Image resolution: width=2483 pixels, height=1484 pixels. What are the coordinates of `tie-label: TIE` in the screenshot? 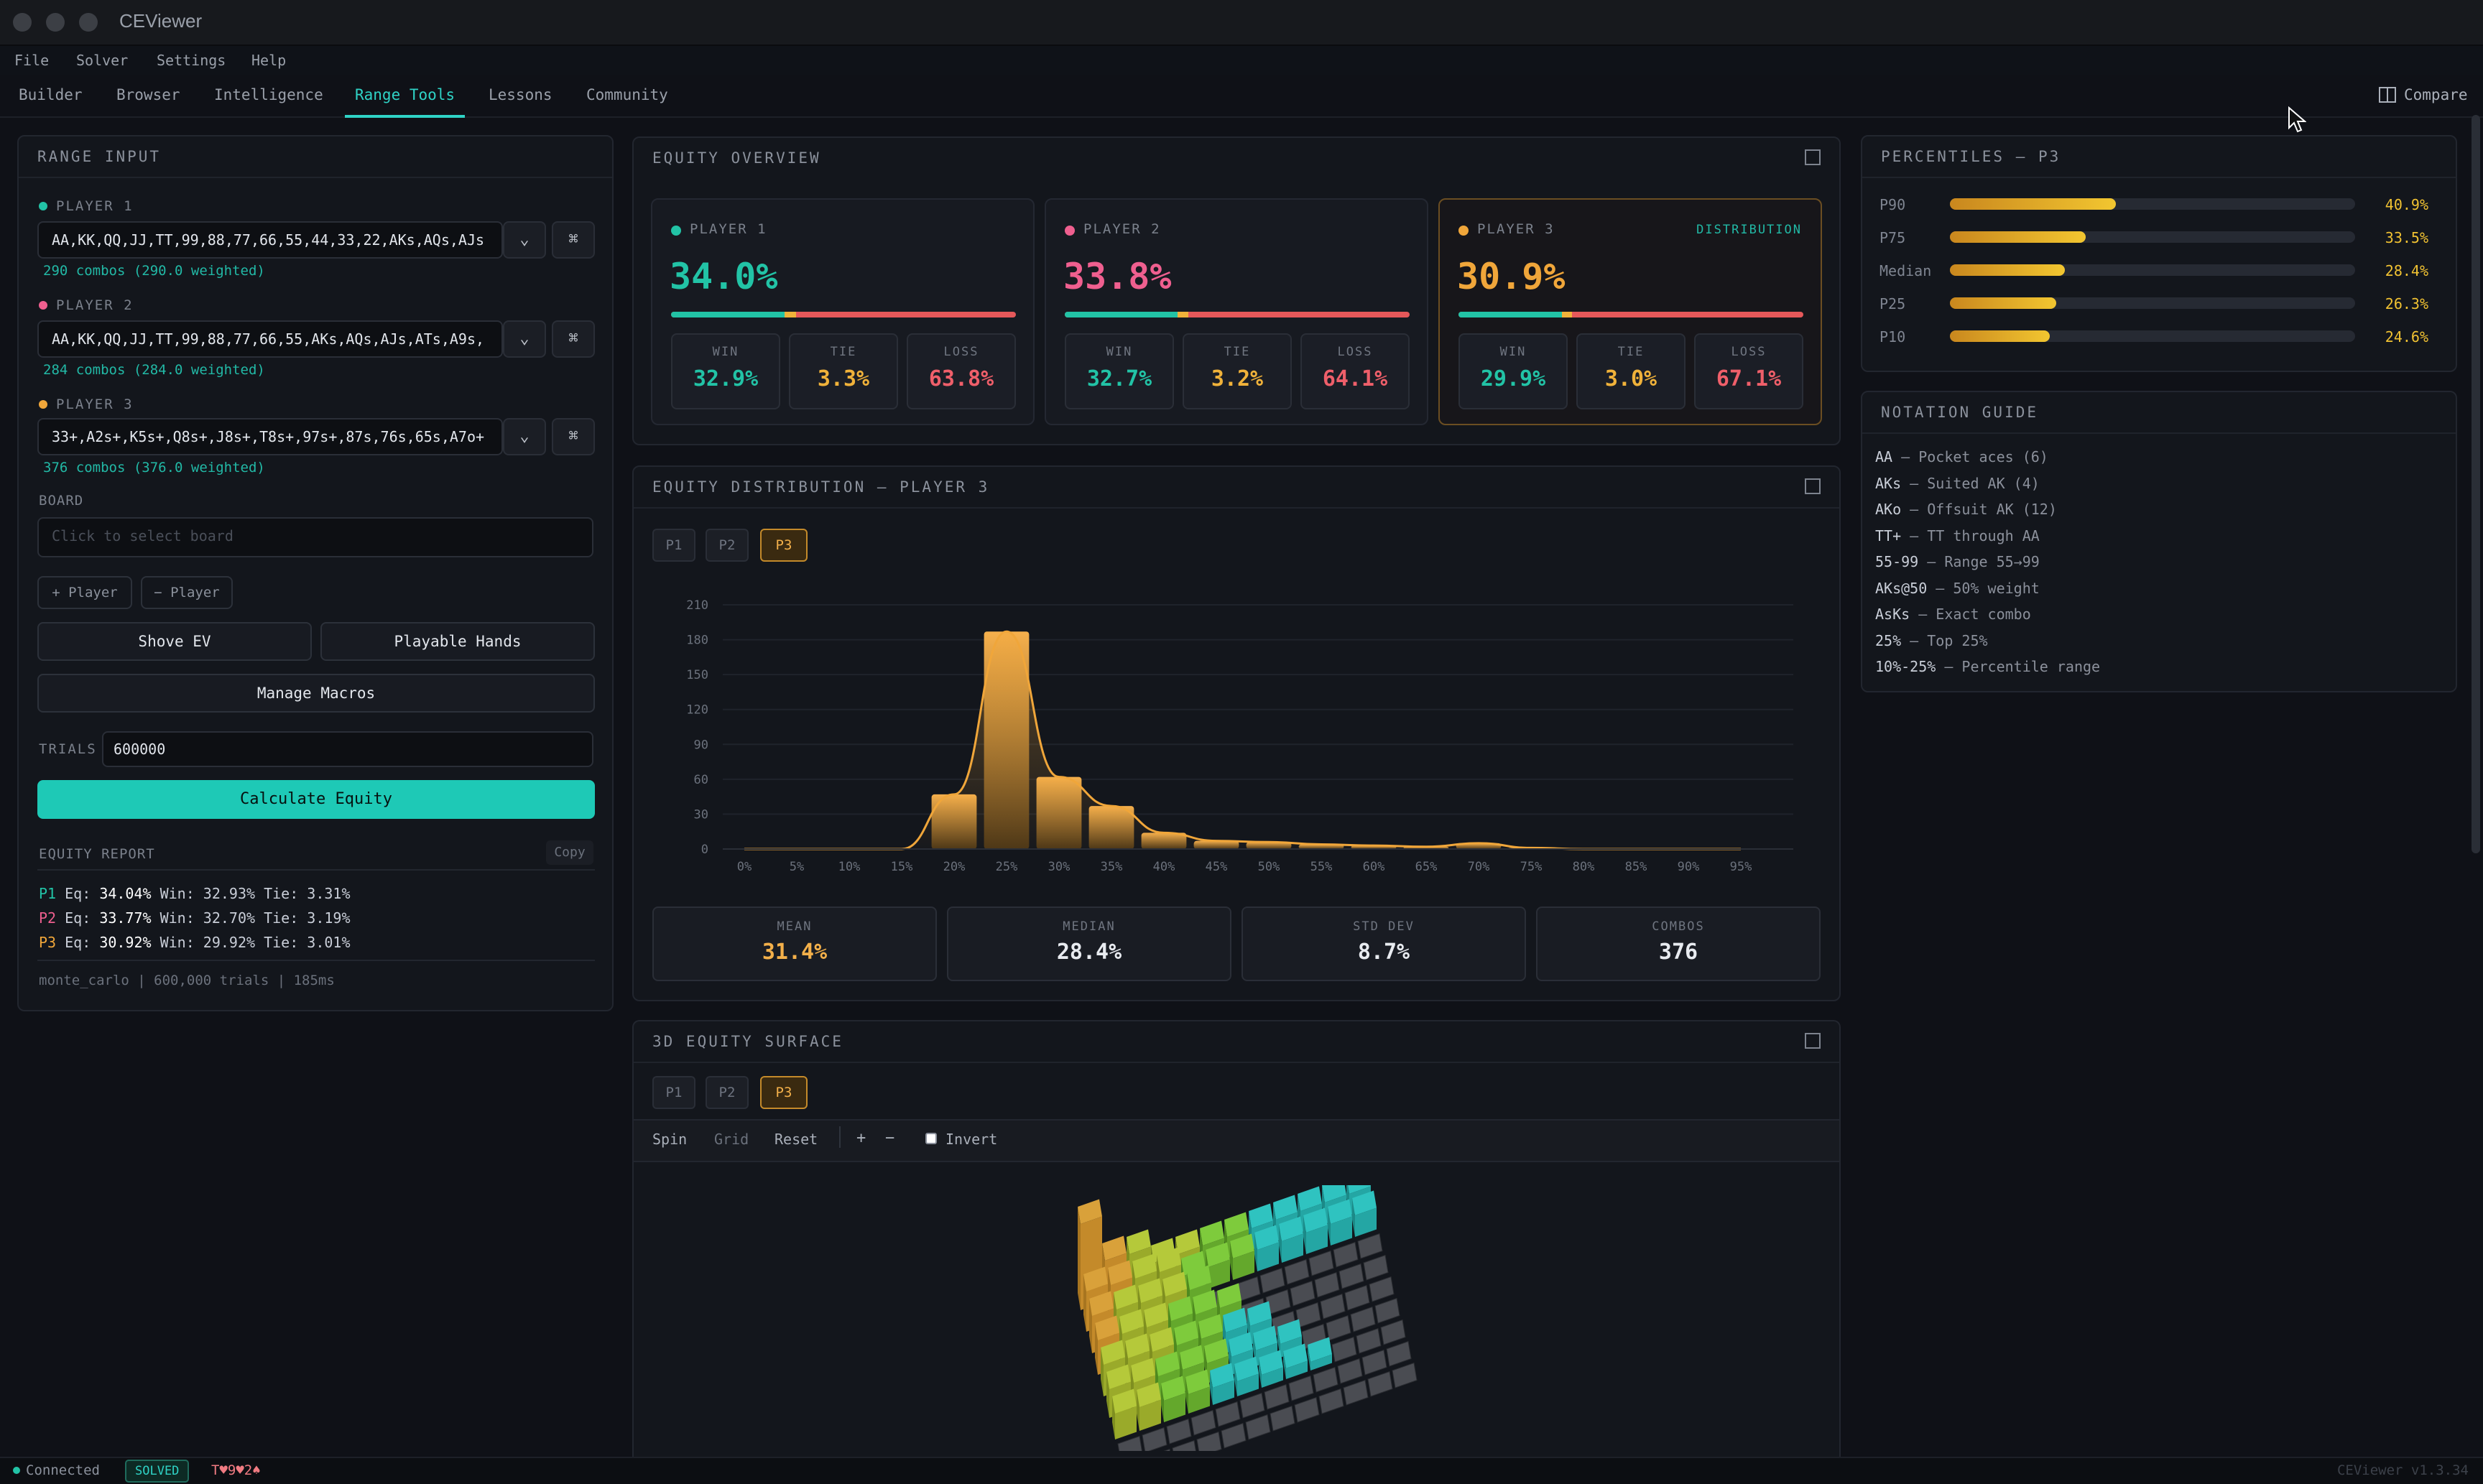 It's located at (1237, 352).